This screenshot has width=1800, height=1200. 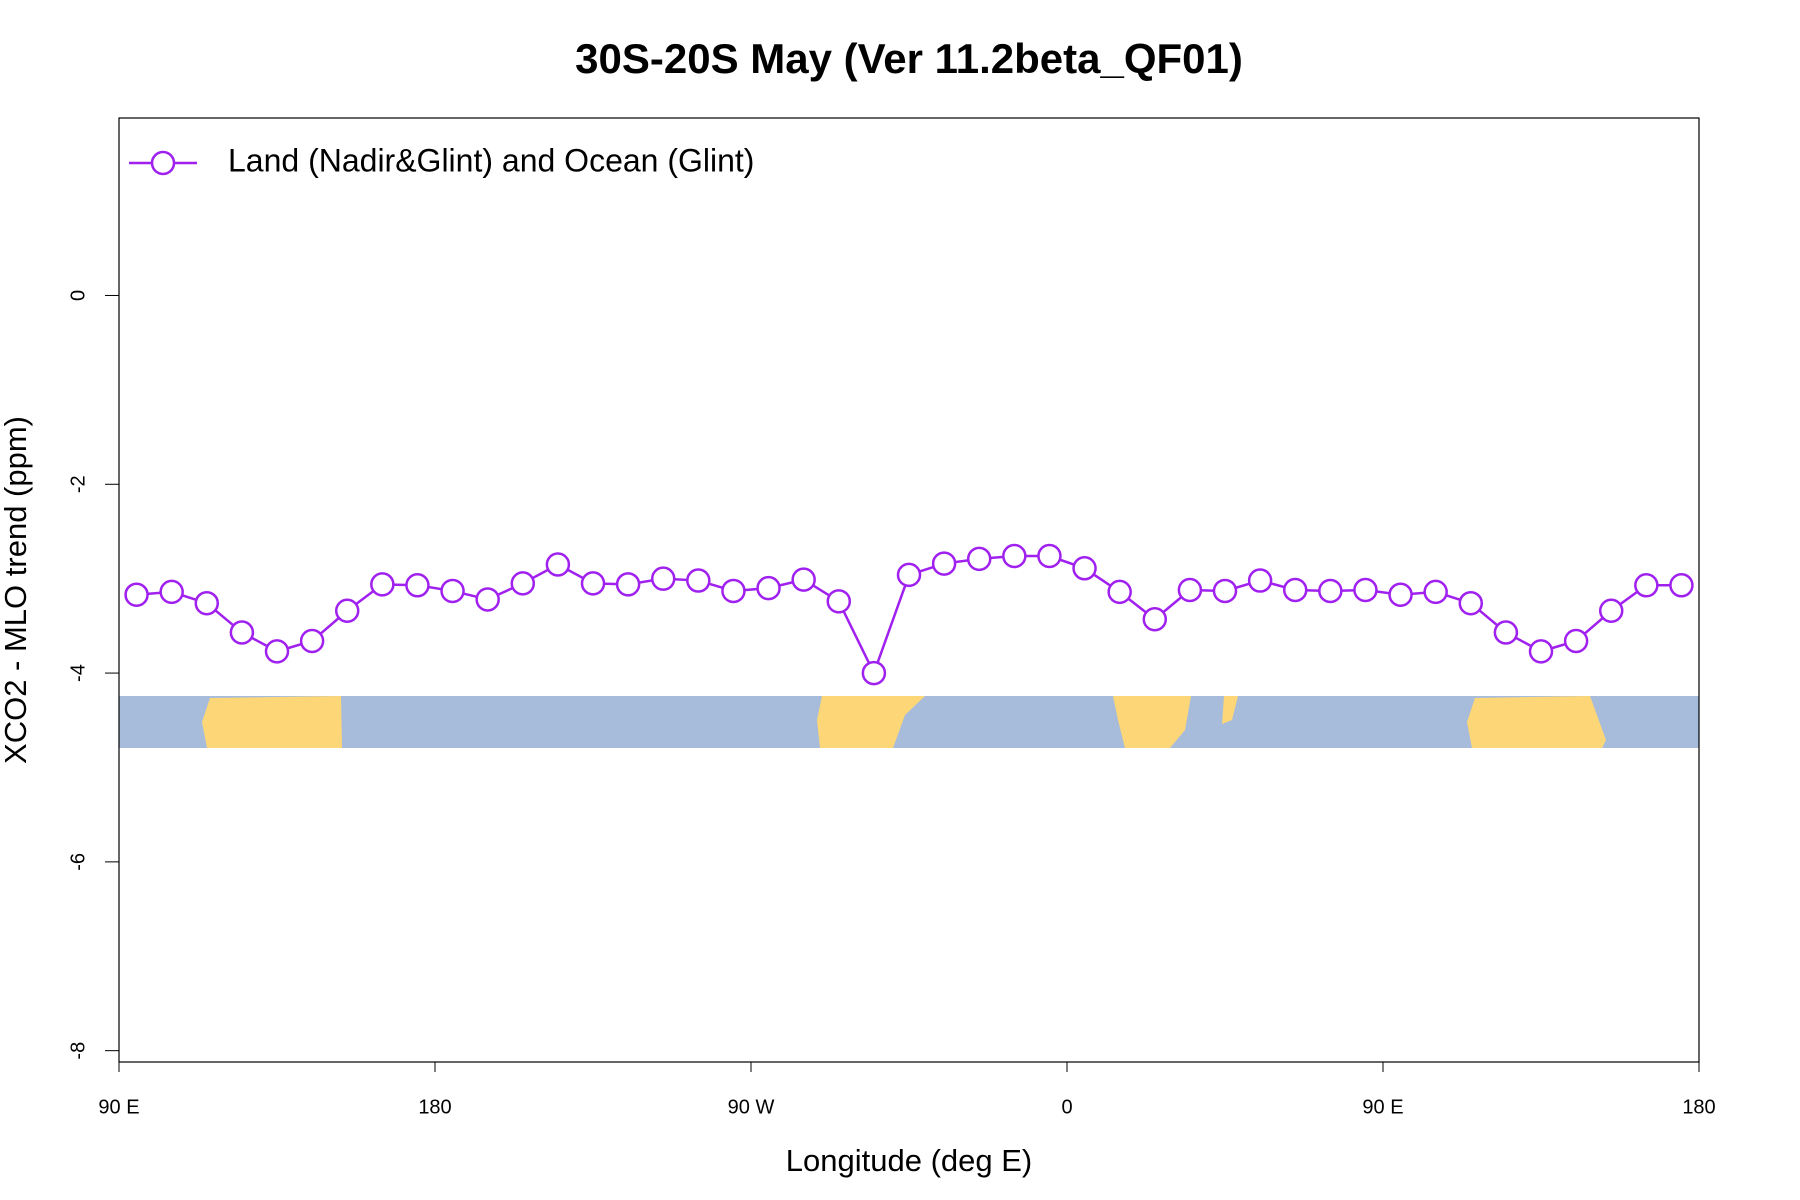 I want to click on legend-marker, so click(x=163, y=163).